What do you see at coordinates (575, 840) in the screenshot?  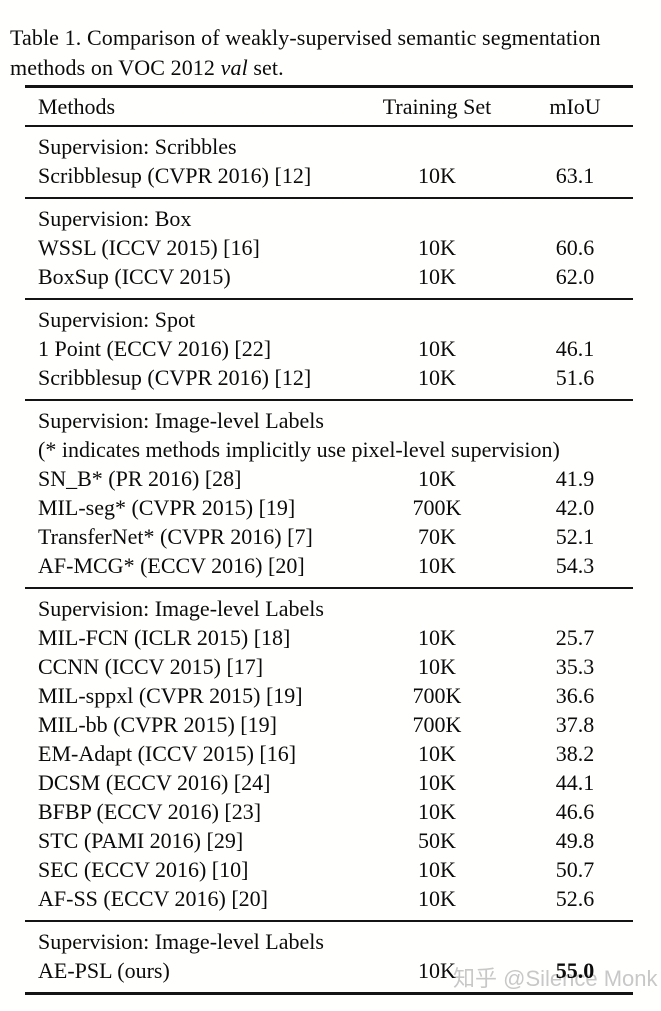 I see `miou-cell: 49.8` at bounding box center [575, 840].